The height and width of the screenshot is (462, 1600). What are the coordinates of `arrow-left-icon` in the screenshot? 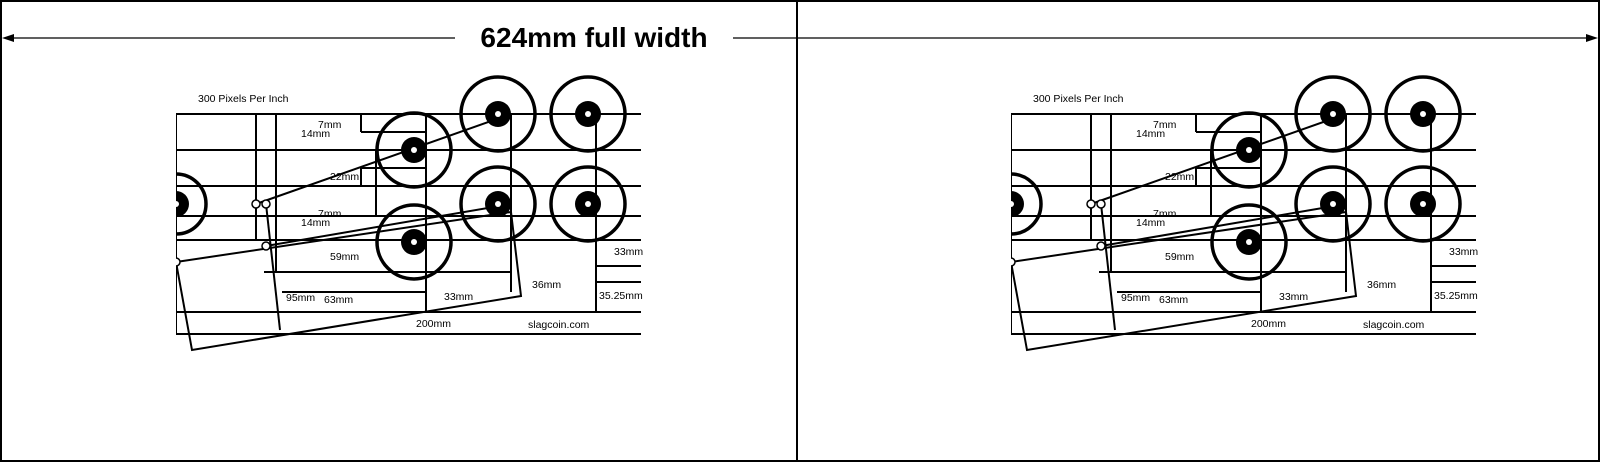 It's located at (8, 38).